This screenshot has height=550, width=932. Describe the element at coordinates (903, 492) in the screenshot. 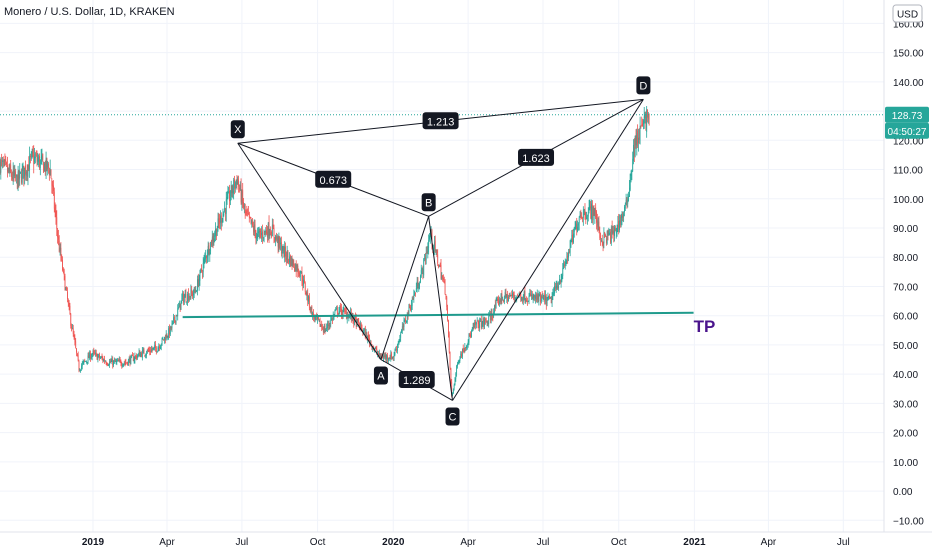

I see `y-tick-label: 0.00` at that location.